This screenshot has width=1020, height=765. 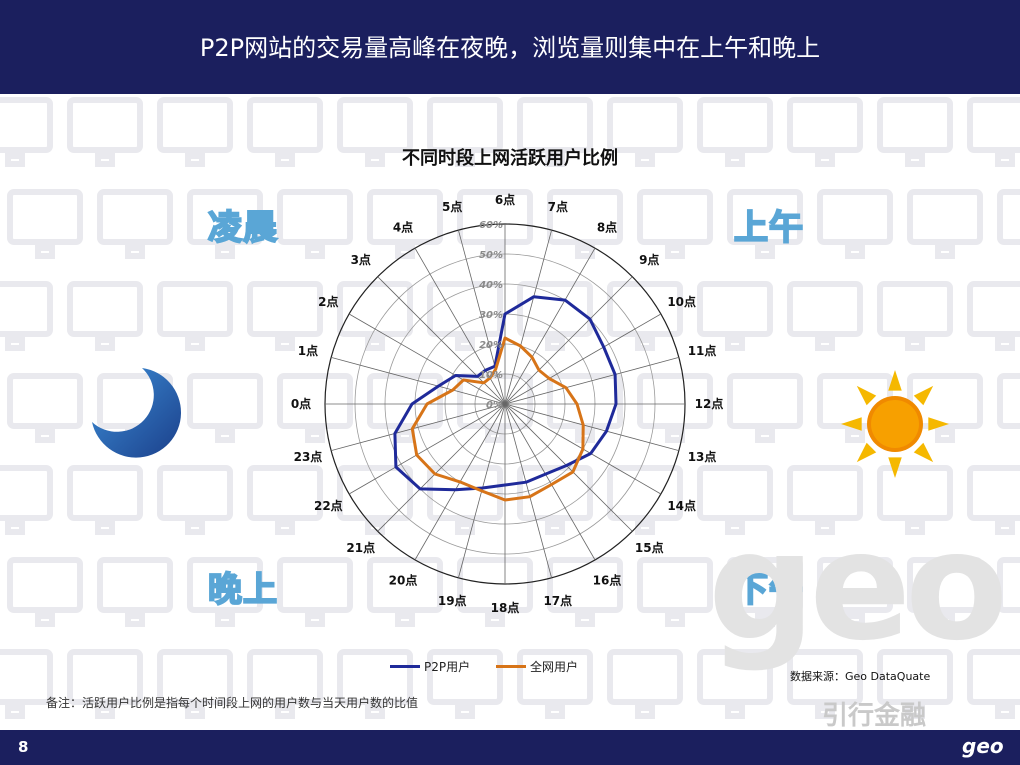 I want to click on series-line-p2p, so click(x=505, y=393).